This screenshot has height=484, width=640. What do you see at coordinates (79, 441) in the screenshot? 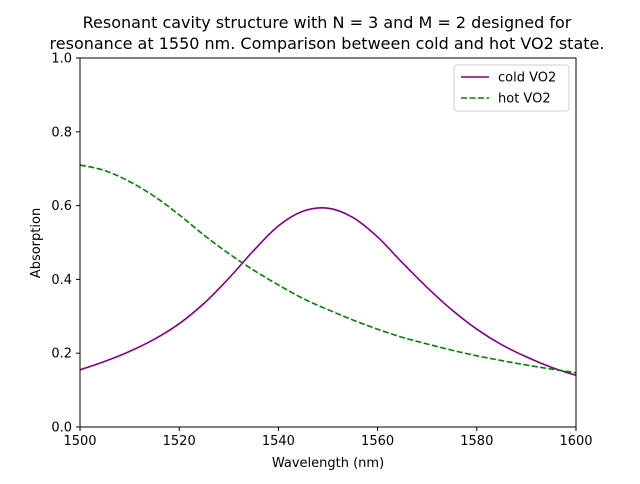
I see `x-tick-label: 1500` at bounding box center [79, 441].